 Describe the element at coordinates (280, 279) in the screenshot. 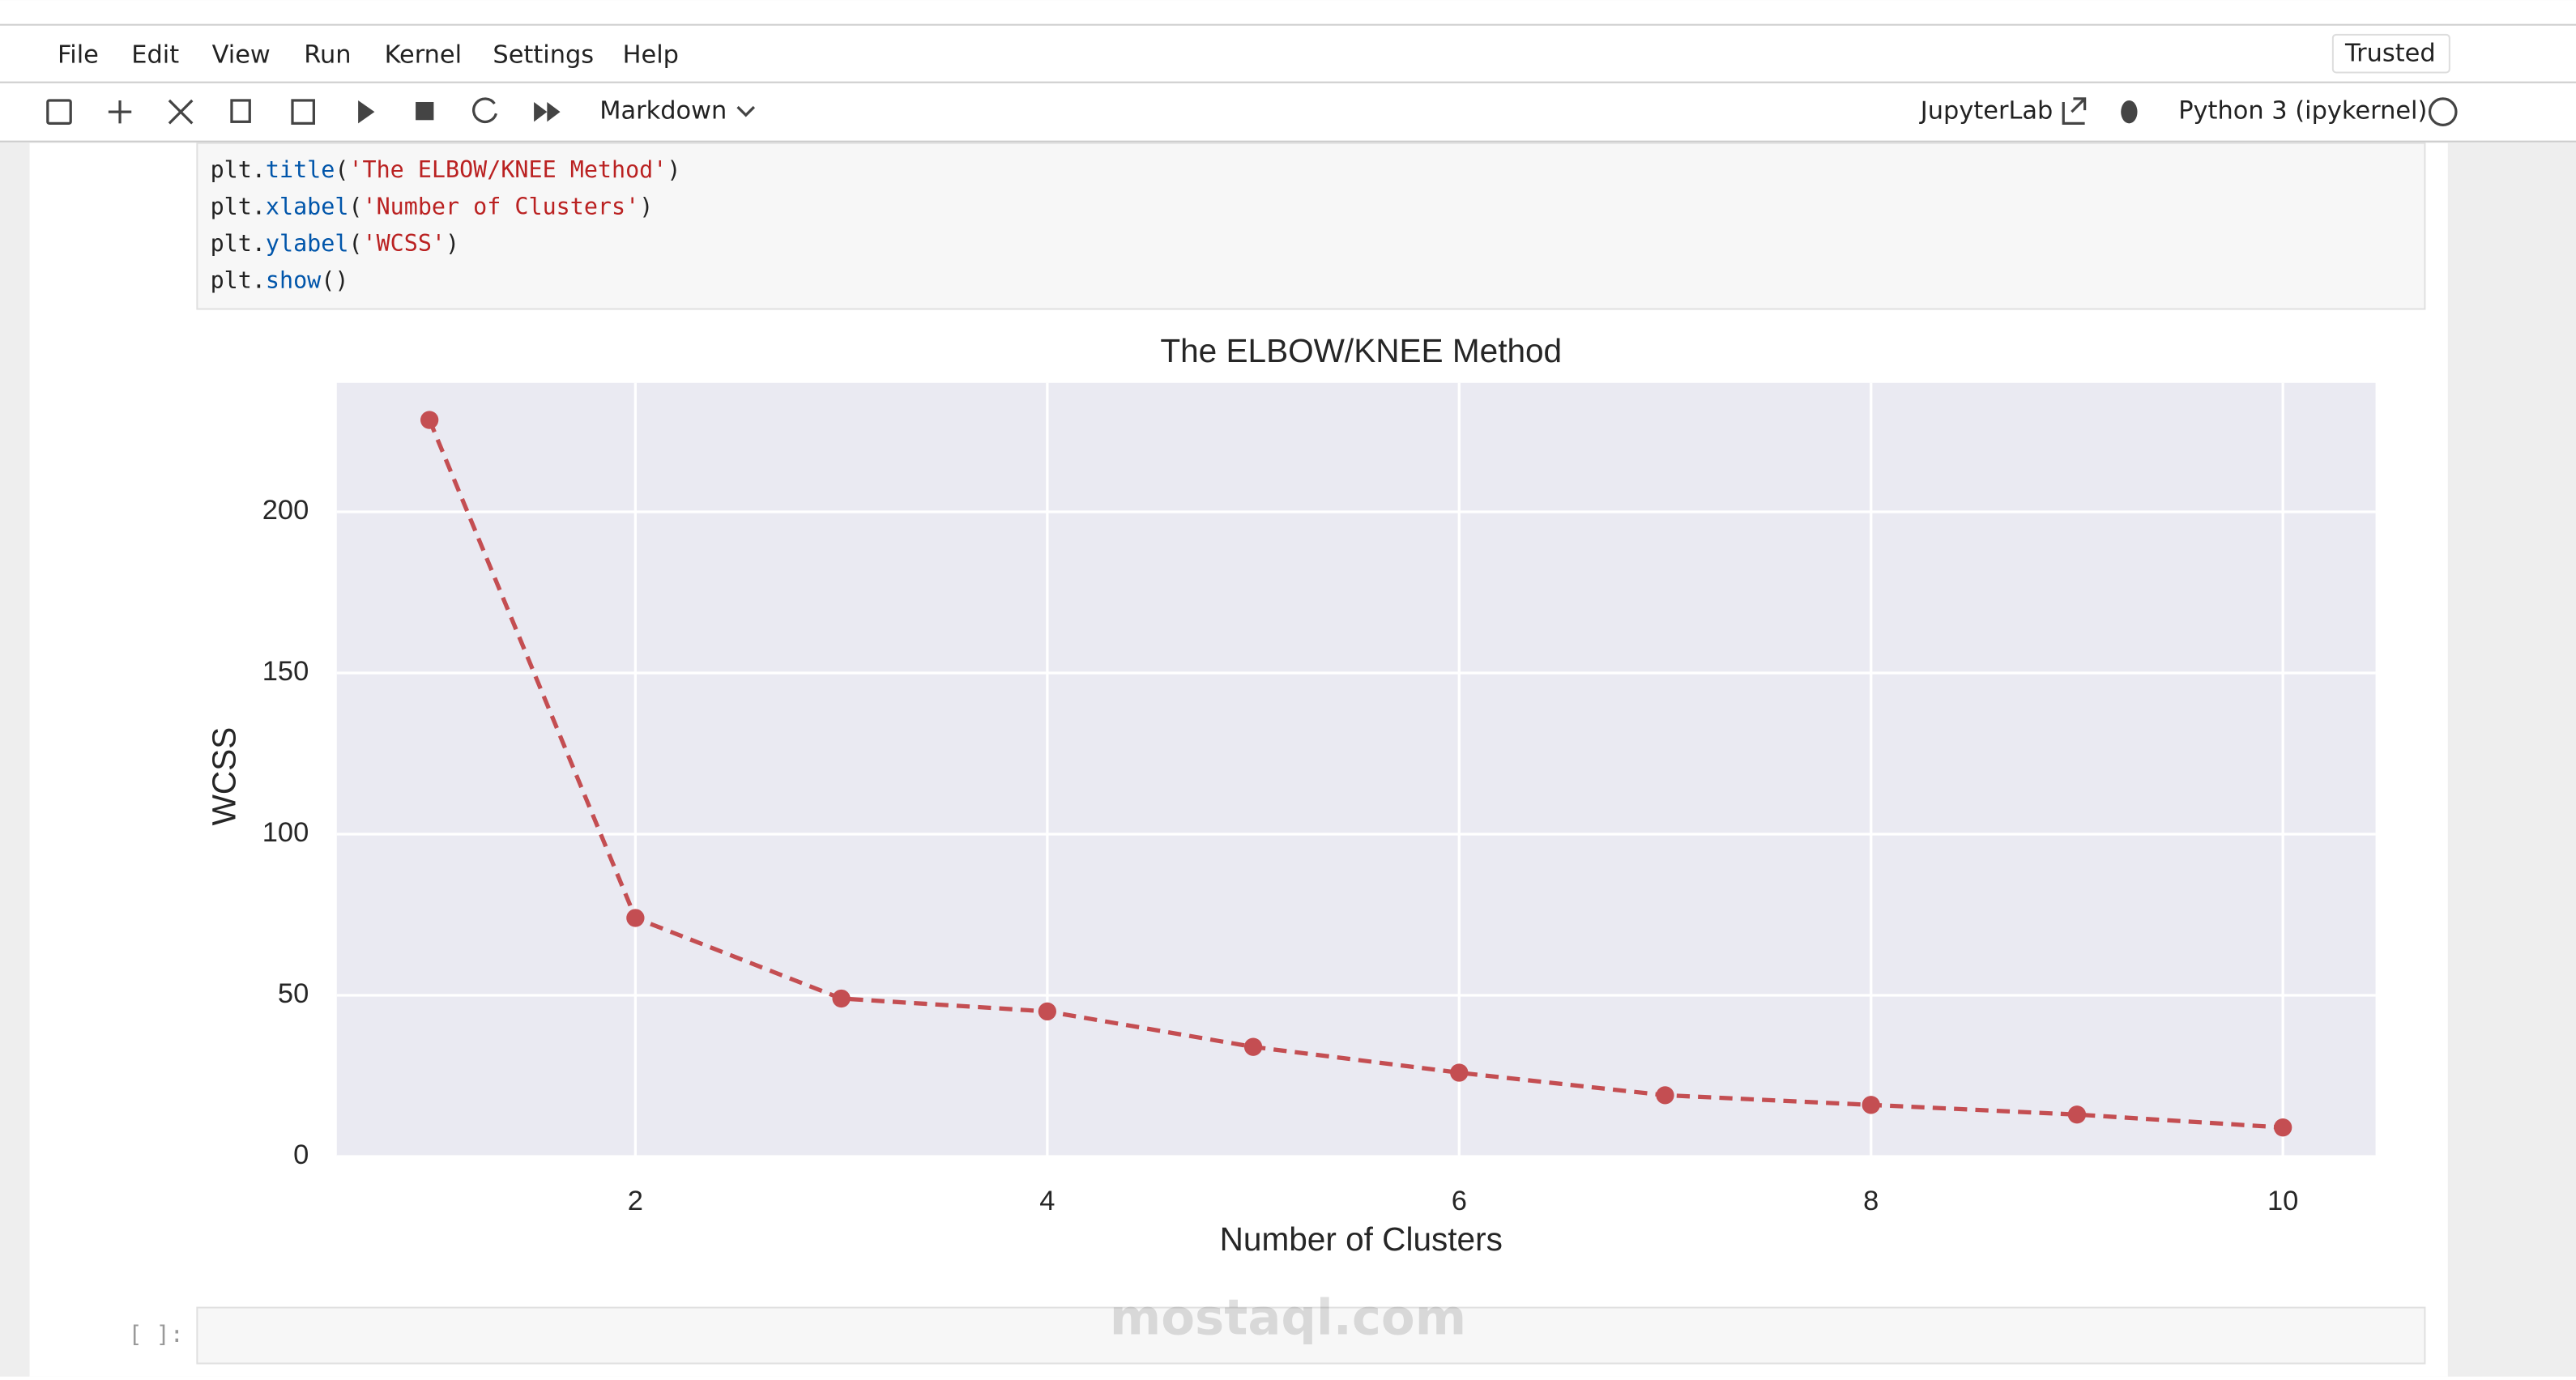

I see `code-line: plt.show()` at that location.